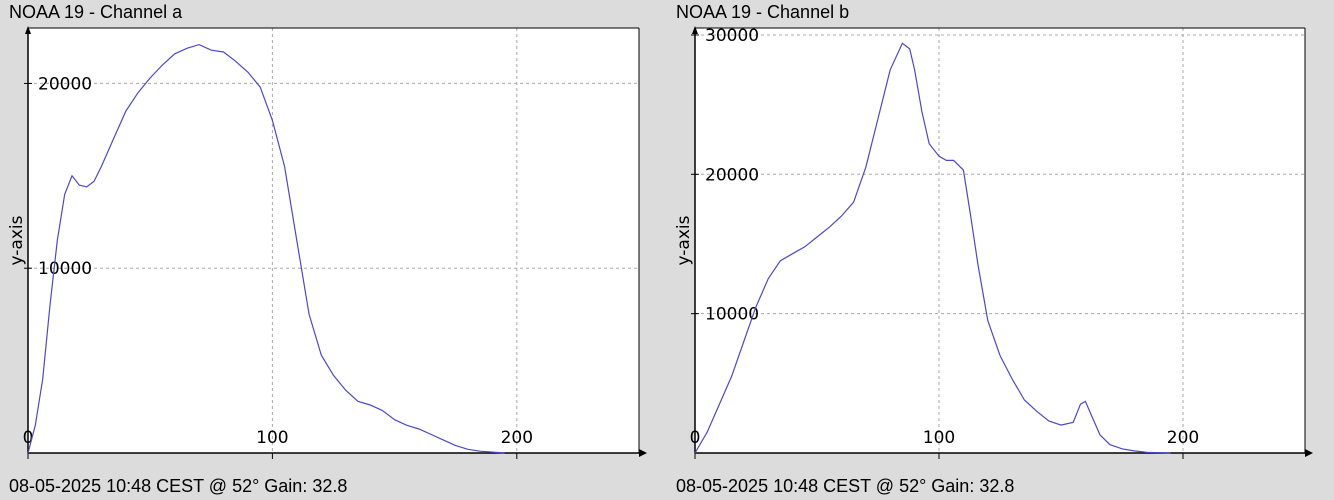 The image size is (1334, 500). Describe the element at coordinates (96, 12) in the screenshot. I see `chart-title: NOAA 19 - Channel a` at that location.